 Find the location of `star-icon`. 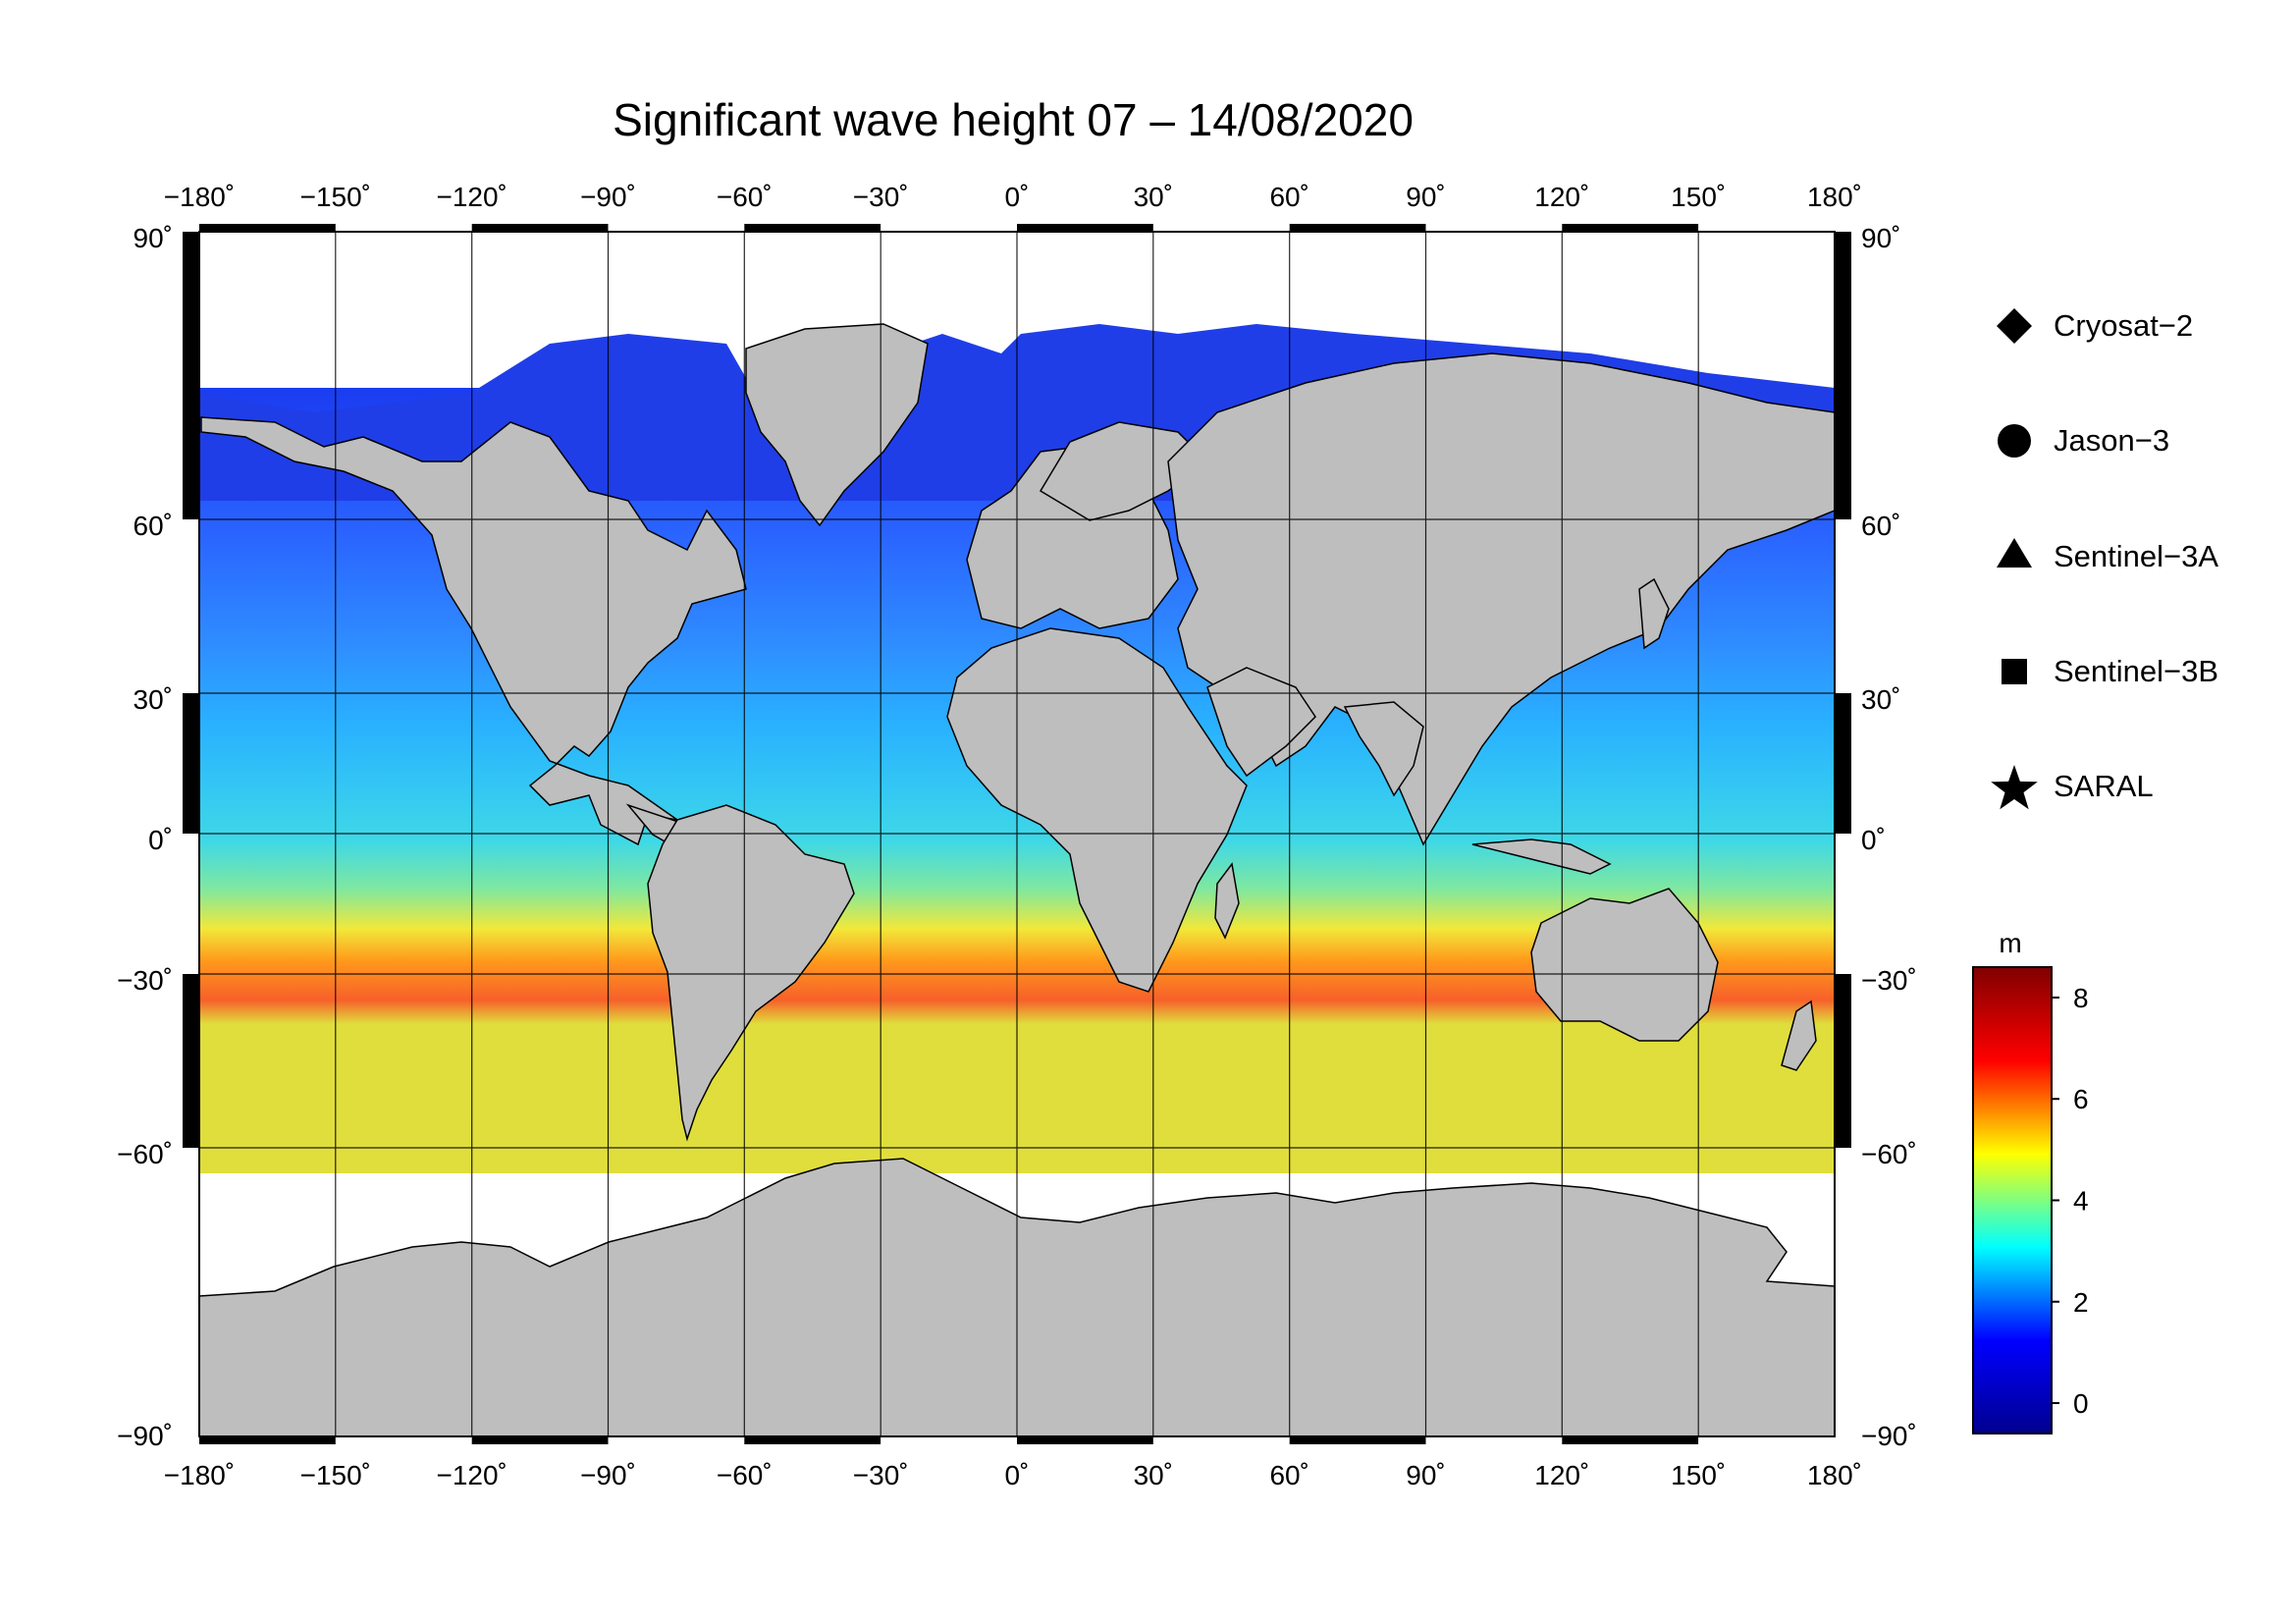

star-icon is located at coordinates (2014, 787).